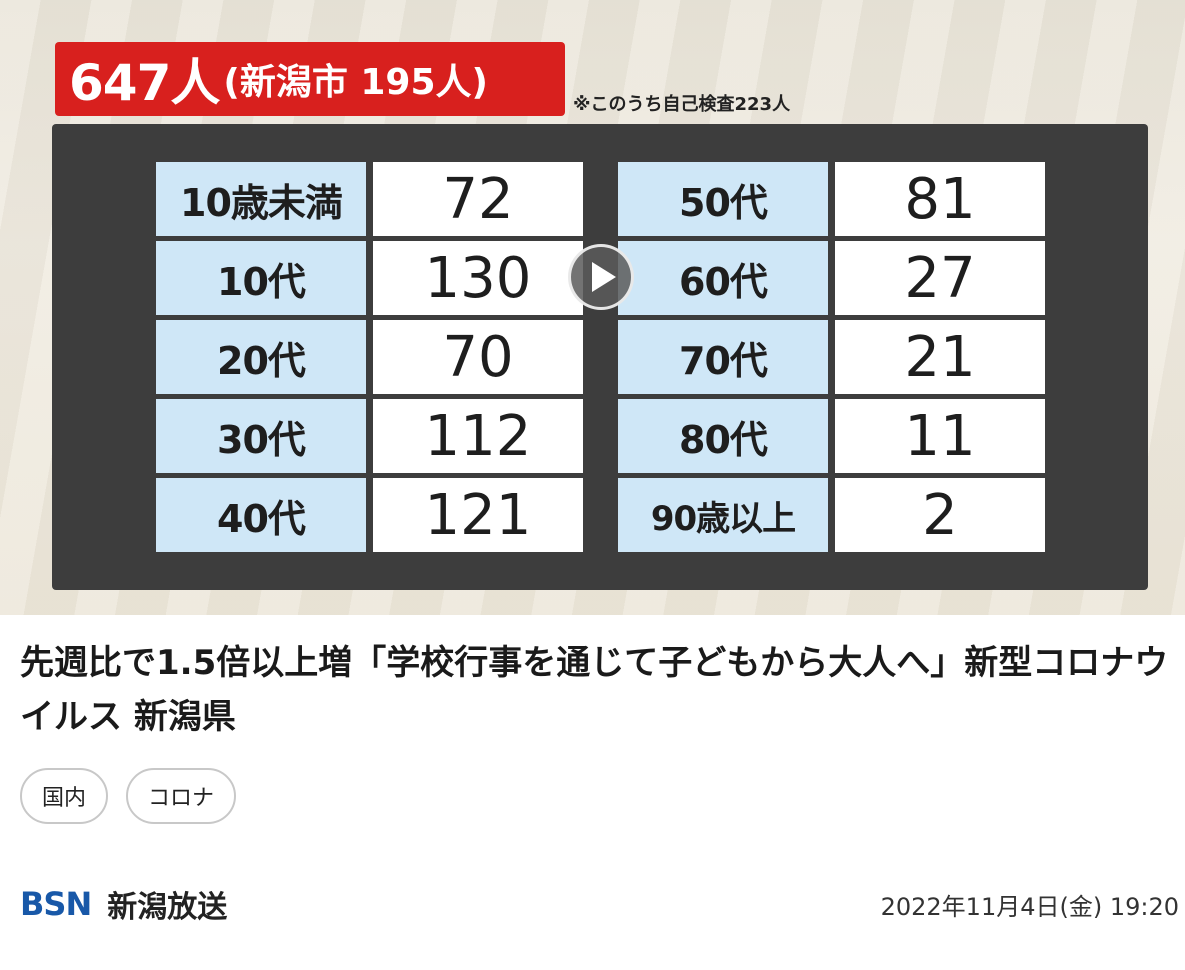  What do you see at coordinates (478, 515) in the screenshot?
I see `age-count: 121` at bounding box center [478, 515].